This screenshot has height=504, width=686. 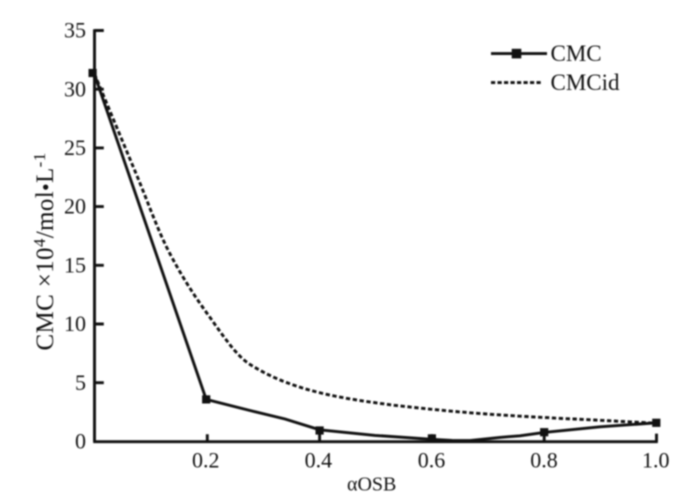 I want to click on svg-text: 1.0, so click(x=656, y=459).